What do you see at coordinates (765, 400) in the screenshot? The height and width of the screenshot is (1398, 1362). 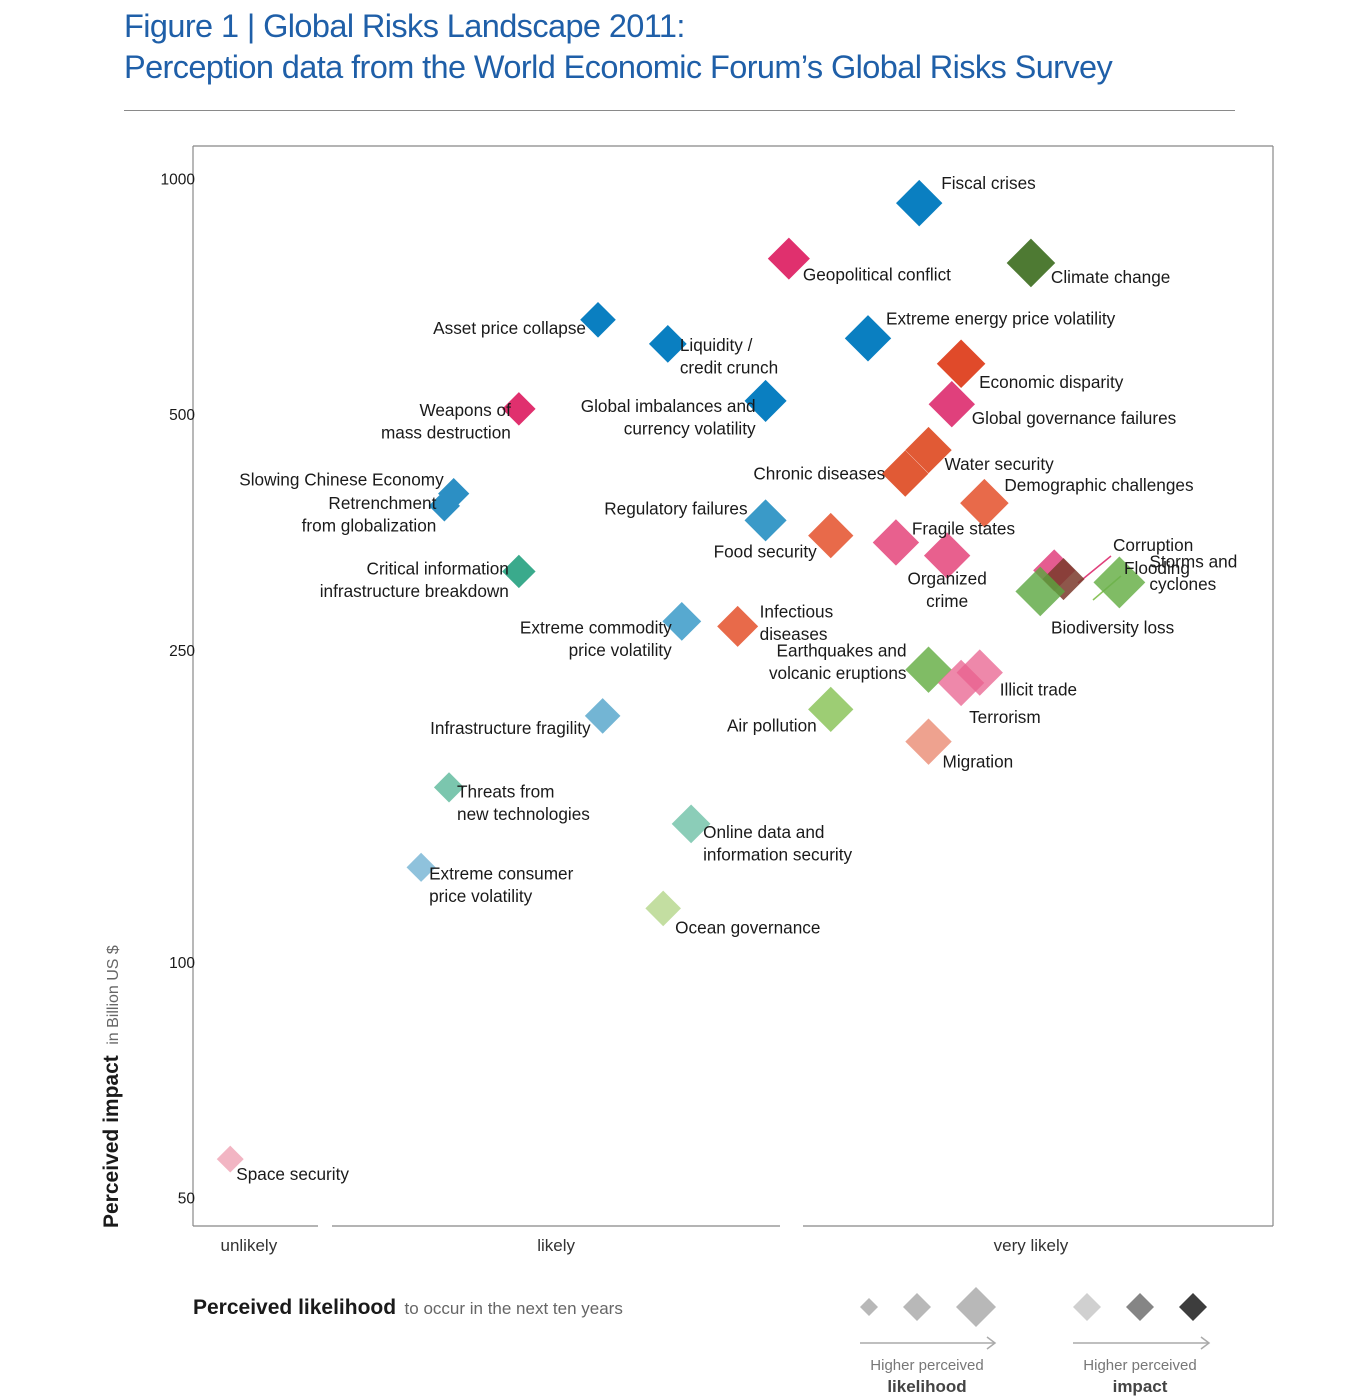 I see `marker-global-imbalances-and-currency-volatility` at bounding box center [765, 400].